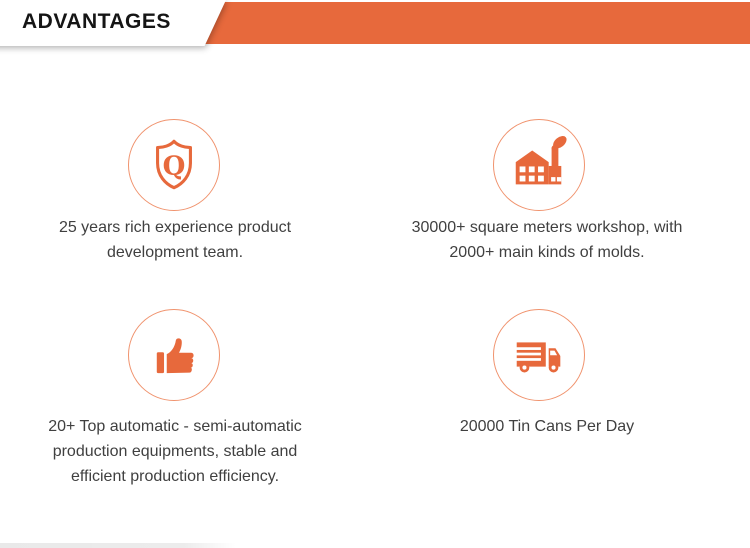 The height and width of the screenshot is (548, 750). What do you see at coordinates (96, 21) in the screenshot?
I see `section-title: ADVANTAGES` at bounding box center [96, 21].